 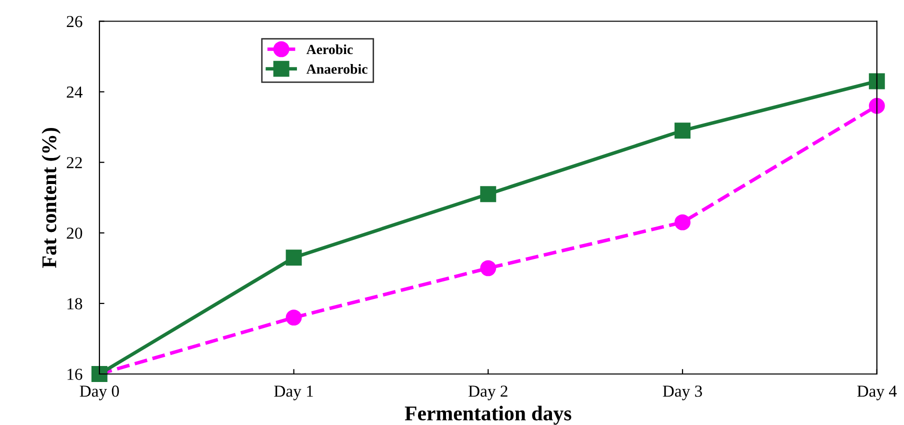 I want to click on legend-label: Aerobic, so click(x=329, y=49).